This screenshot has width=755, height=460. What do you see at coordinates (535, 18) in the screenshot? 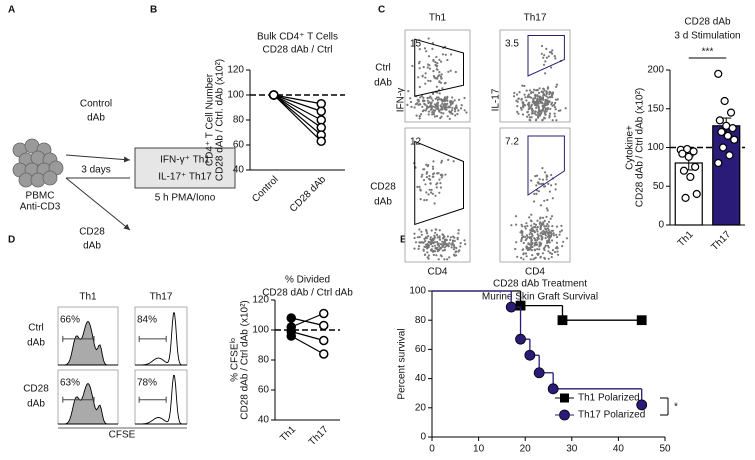
I see `column-label: Th17` at bounding box center [535, 18].